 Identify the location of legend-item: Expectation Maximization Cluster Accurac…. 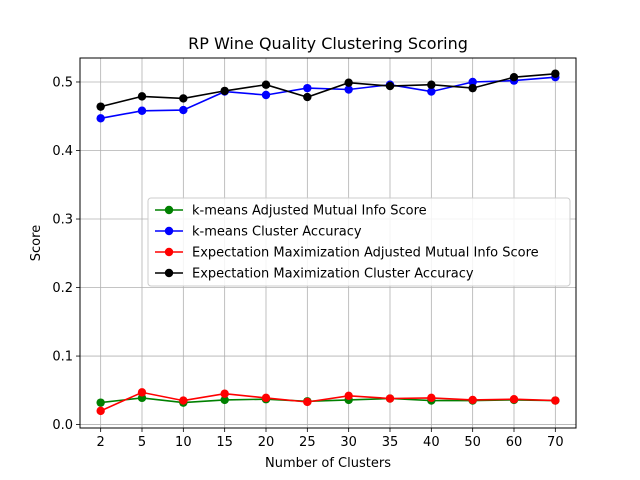
(314, 274).